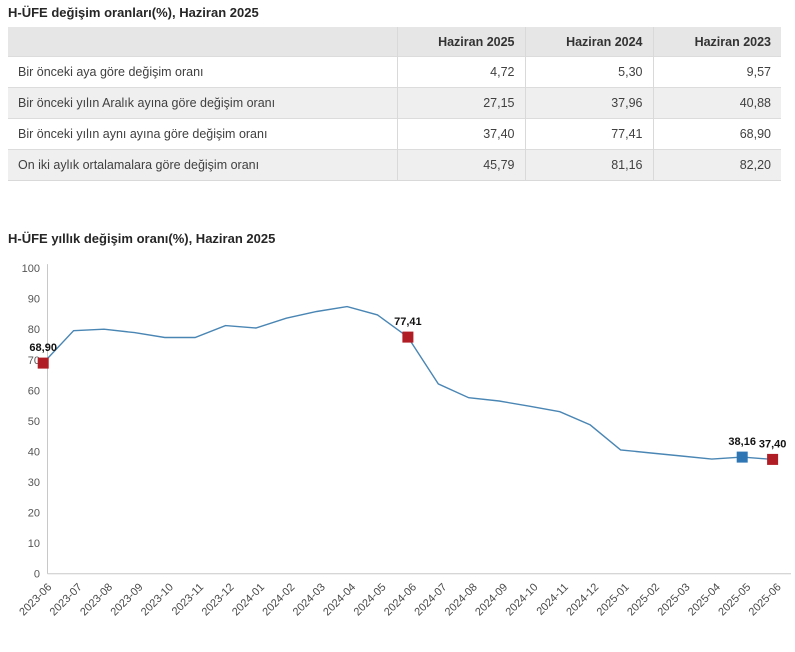 This screenshot has height=652, width=795. What do you see at coordinates (673, 599) in the screenshot?
I see `x-tick-label: 2025-03` at bounding box center [673, 599].